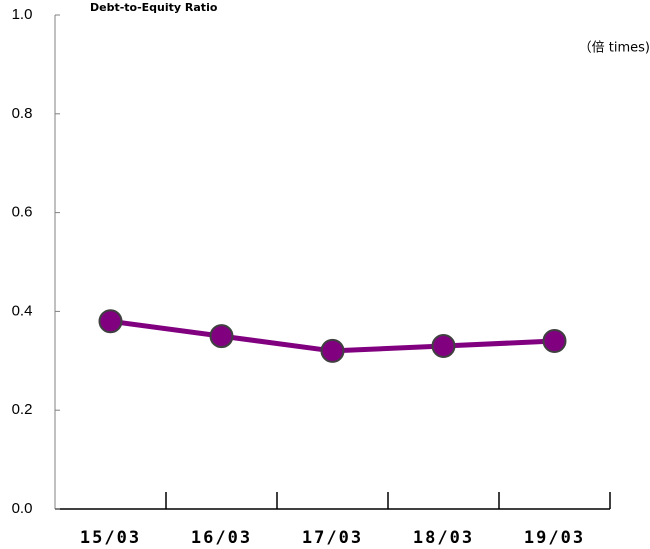  Describe the element at coordinates (22, 212) in the screenshot. I see `y-tick-label: 0.6` at that location.